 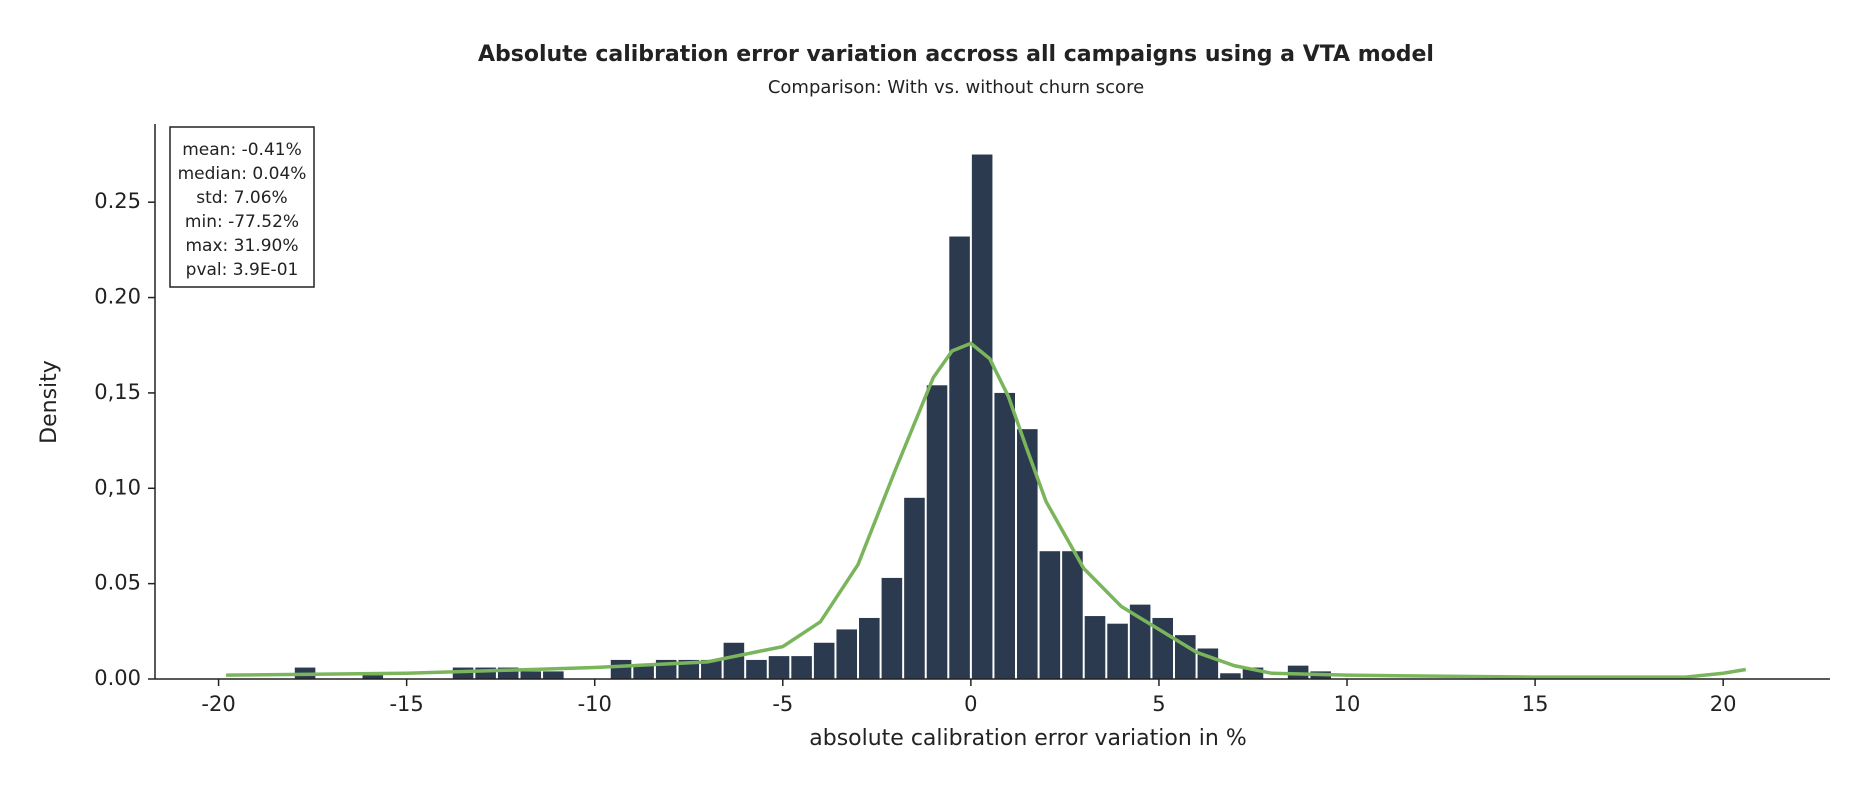 I want to click on x-tick-label: 5, so click(x=1158, y=704).